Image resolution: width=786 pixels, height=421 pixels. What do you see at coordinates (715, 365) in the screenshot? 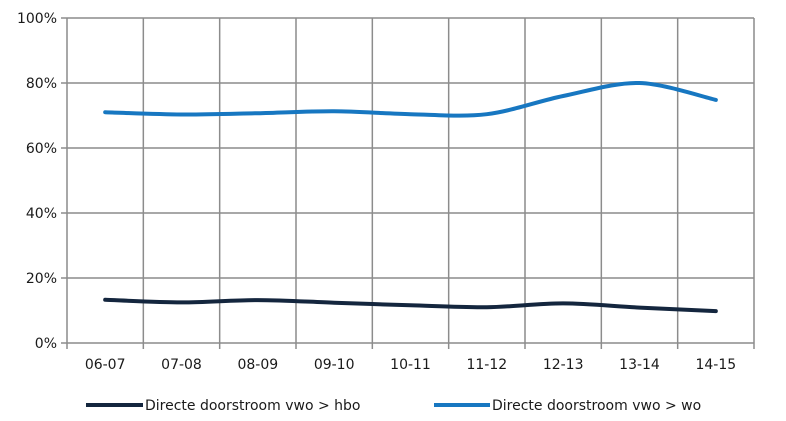
I see `x-tick-label: 14-15` at bounding box center [715, 365].